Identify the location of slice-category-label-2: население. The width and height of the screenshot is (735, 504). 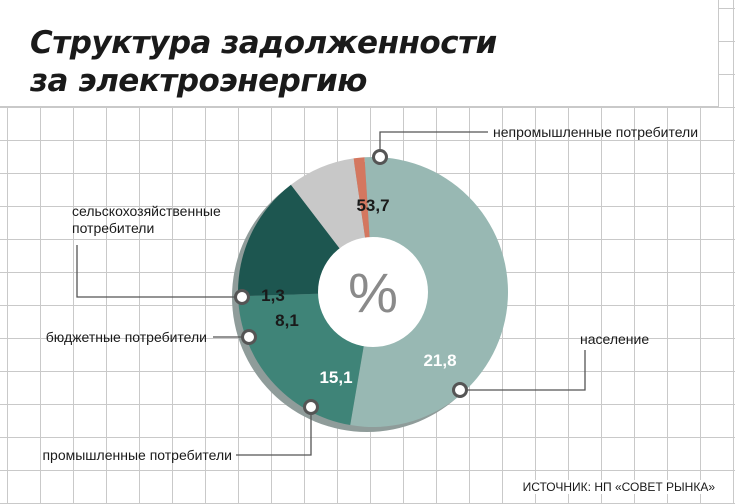
(614, 339).